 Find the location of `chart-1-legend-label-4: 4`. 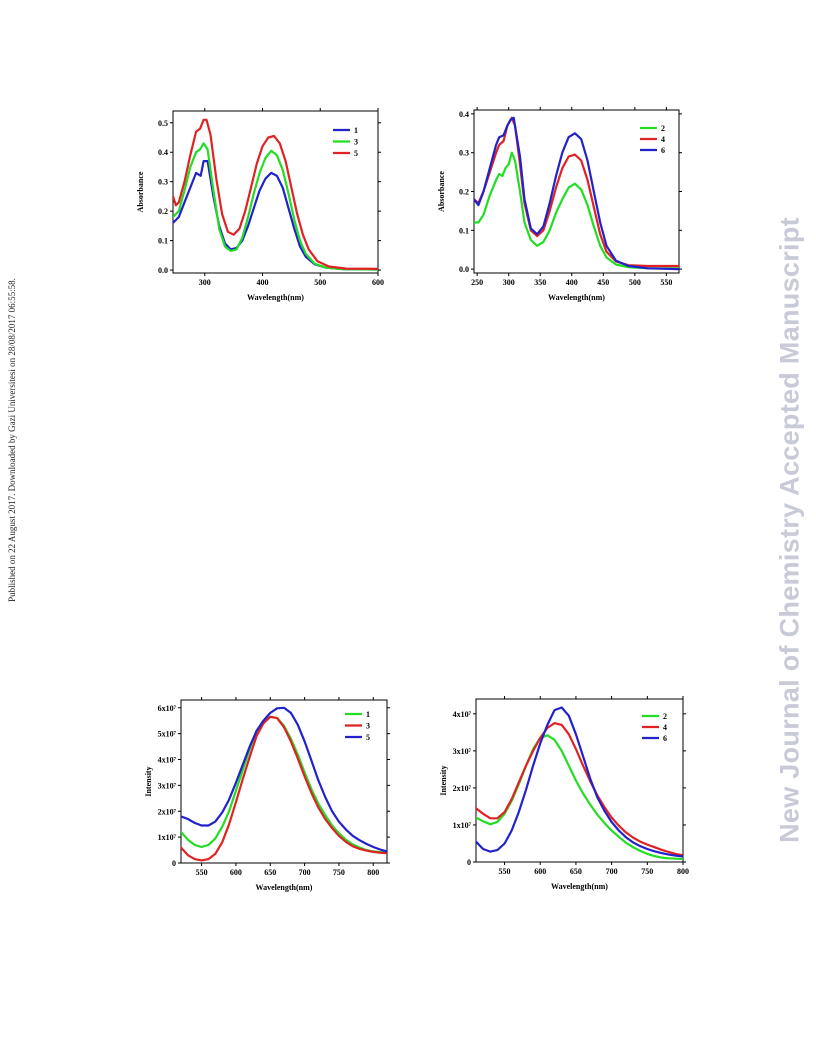

chart-1-legend-label-4: 4 is located at coordinates (663, 139).